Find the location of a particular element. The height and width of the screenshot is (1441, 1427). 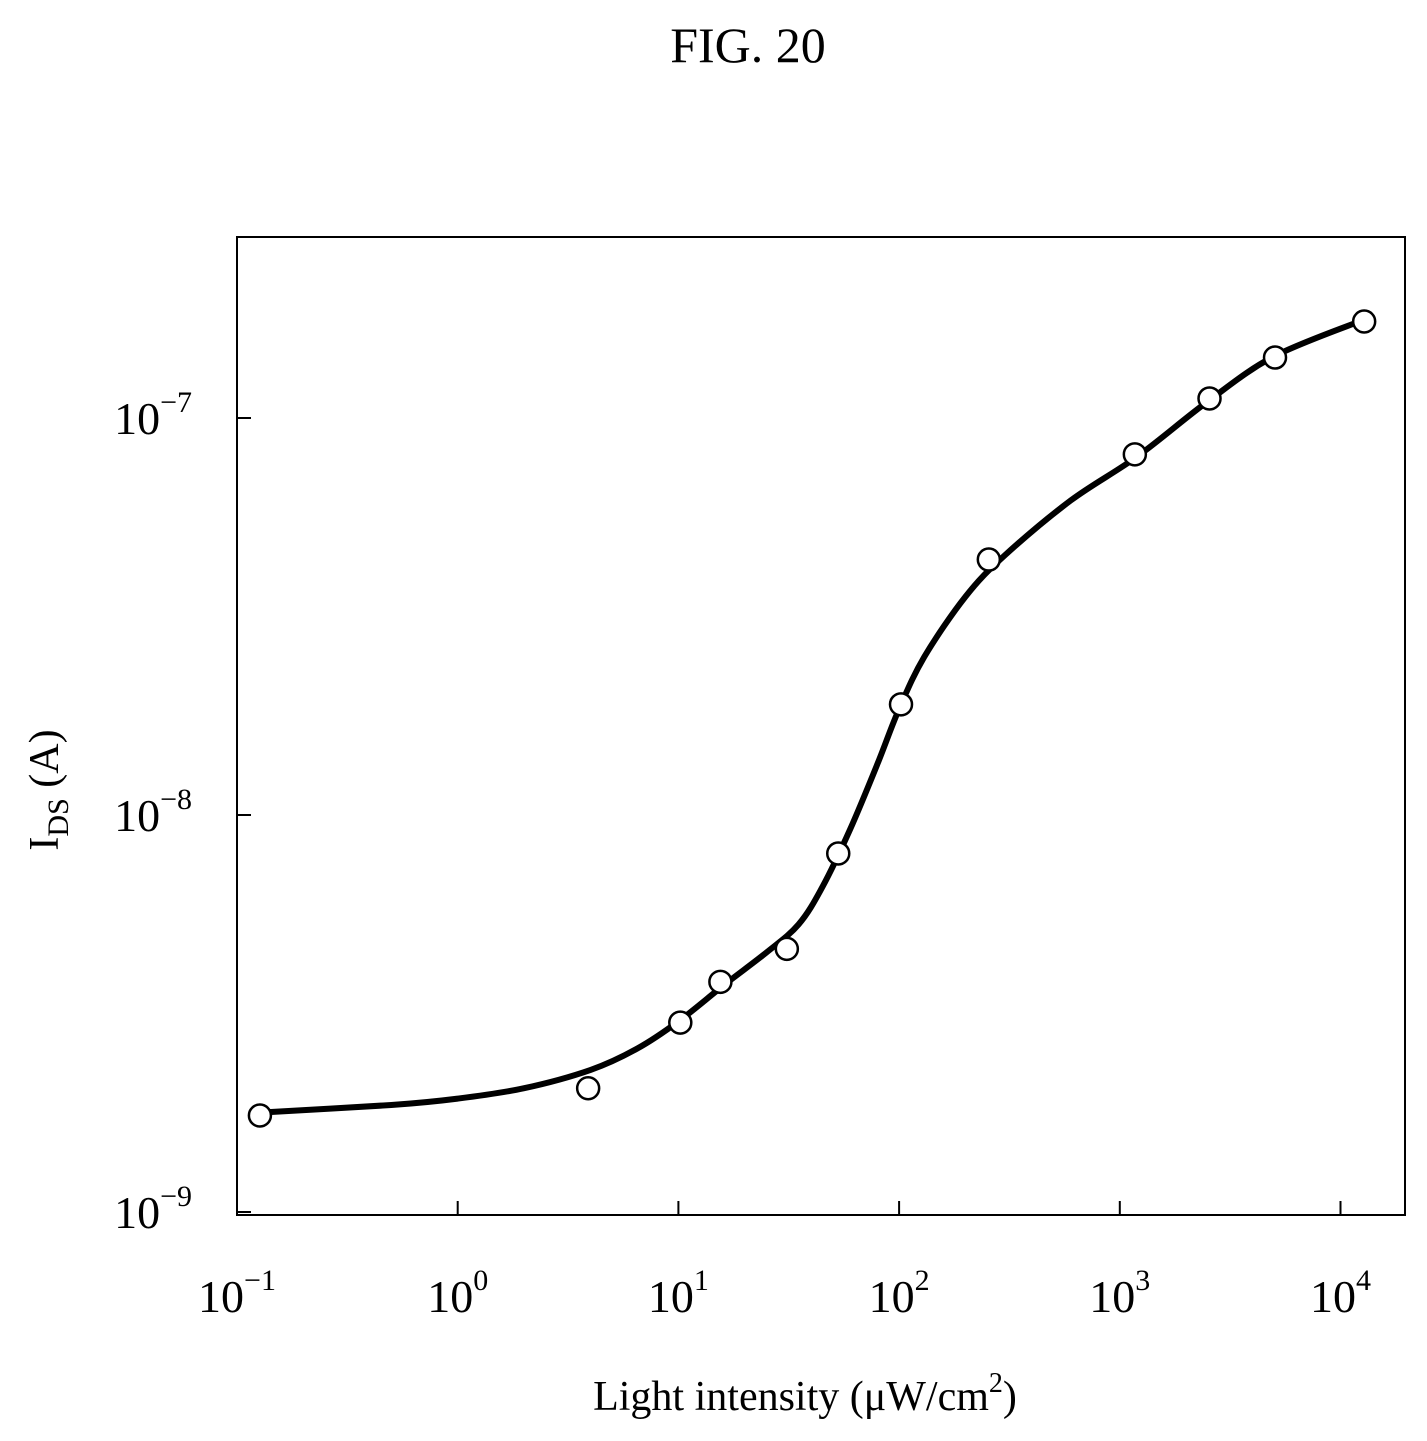

x-tick-label: 10¹ is located at coordinates (678, 1293).